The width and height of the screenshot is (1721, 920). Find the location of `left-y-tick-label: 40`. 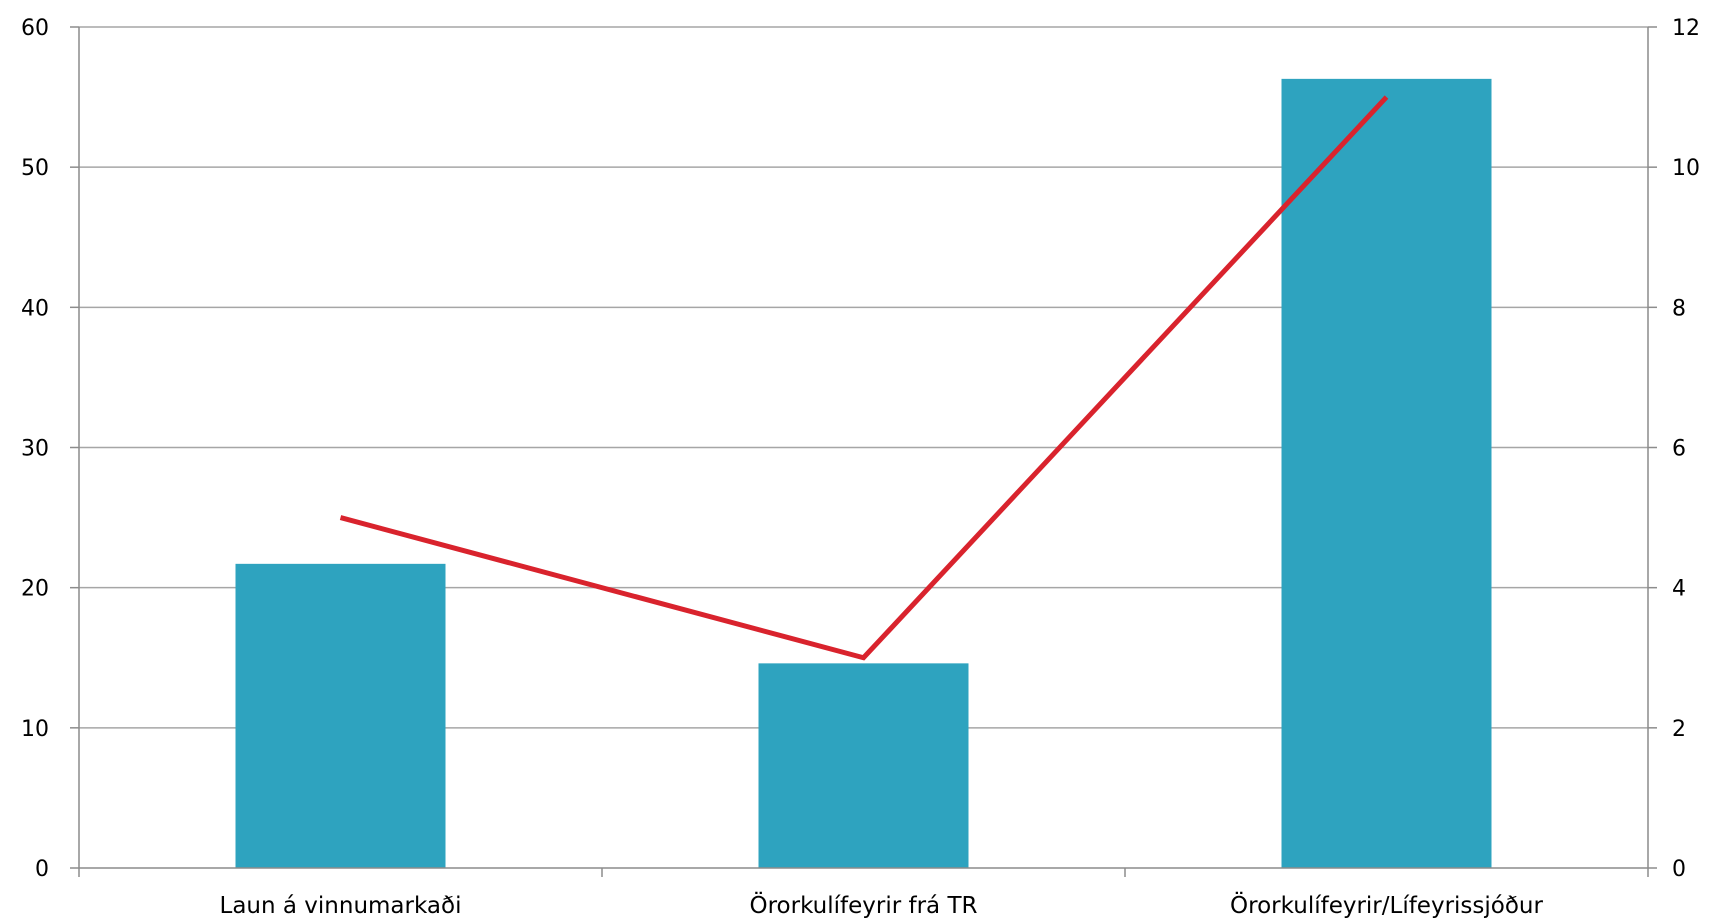

left-y-tick-label: 40 is located at coordinates (35, 308).